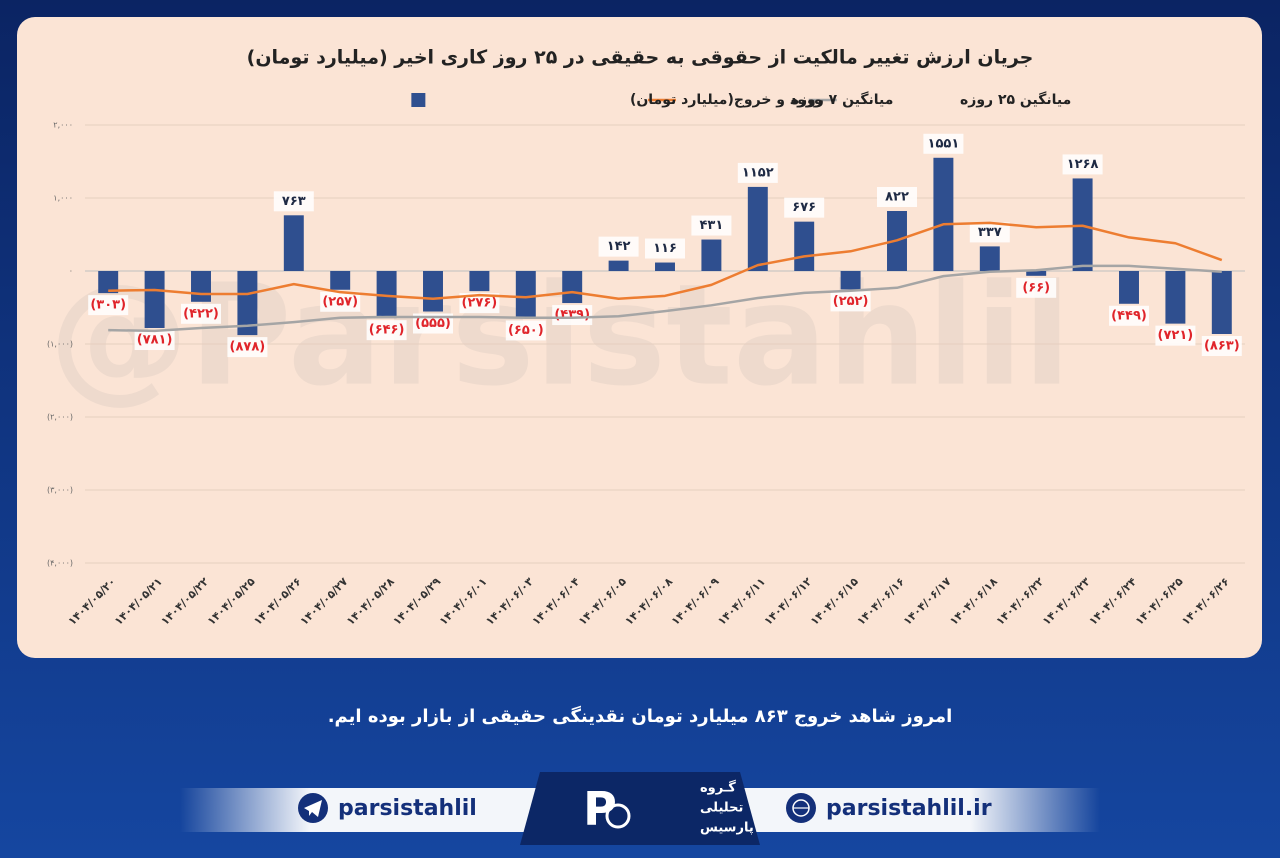 This screenshot has height=858, width=1280. I want to click on data-label: ۱۵۵۱, so click(944, 143).